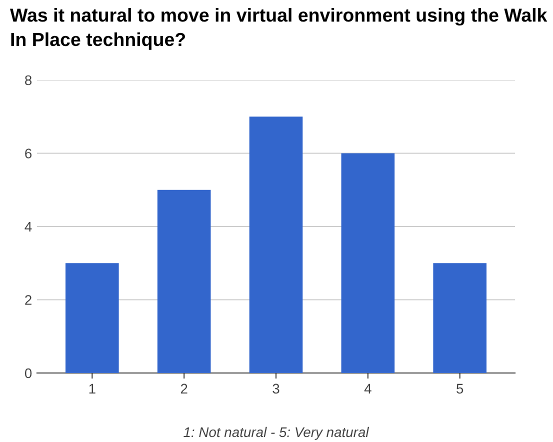 The image size is (553, 442). What do you see at coordinates (28, 373) in the screenshot?
I see `y-tick-label: 0` at bounding box center [28, 373].